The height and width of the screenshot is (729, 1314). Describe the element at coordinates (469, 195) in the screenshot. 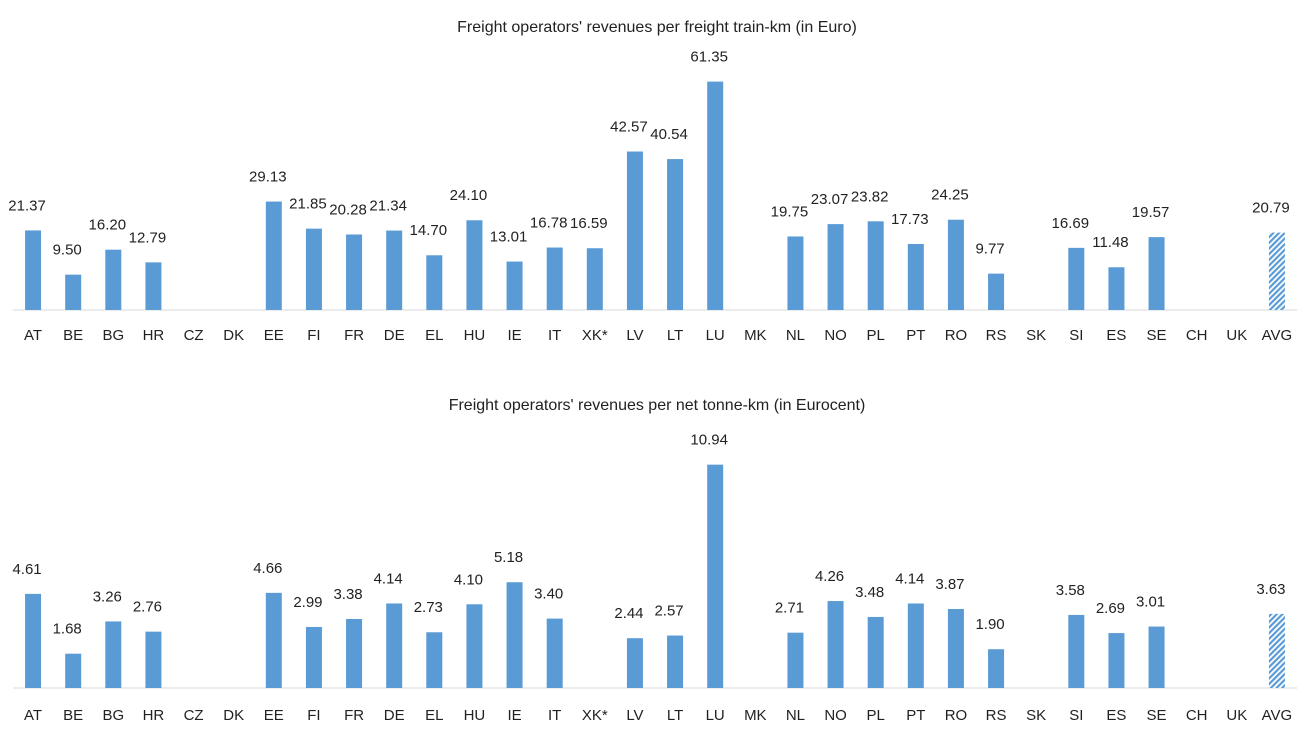

I see `data-label: 24.10` at that location.